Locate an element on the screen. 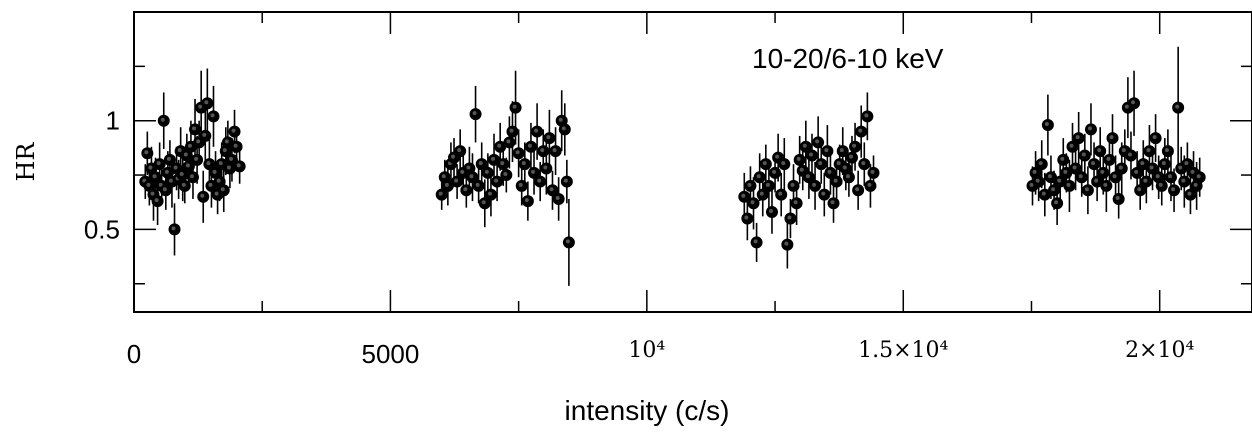 This screenshot has width=1252, height=433. x-tick-label: 0 is located at coordinates (134, 354).